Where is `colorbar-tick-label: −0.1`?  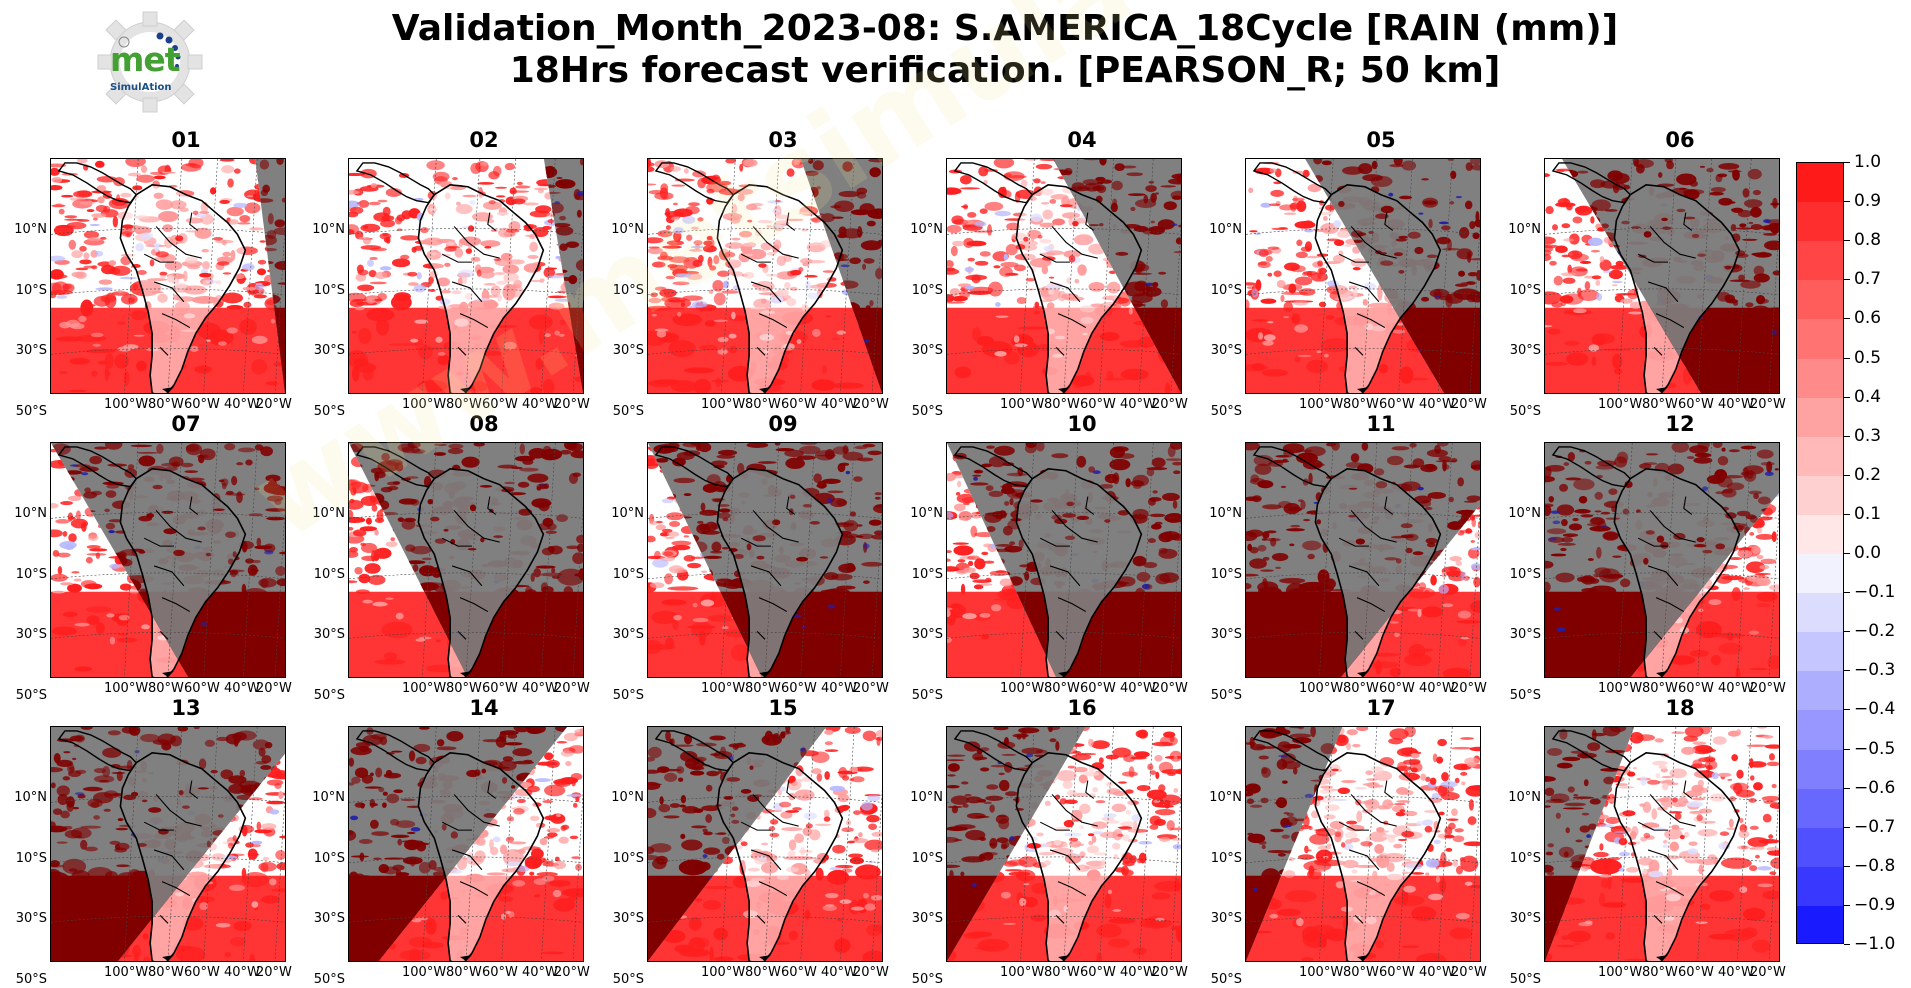
colorbar-tick-label: −0.1 is located at coordinates (1875, 592).